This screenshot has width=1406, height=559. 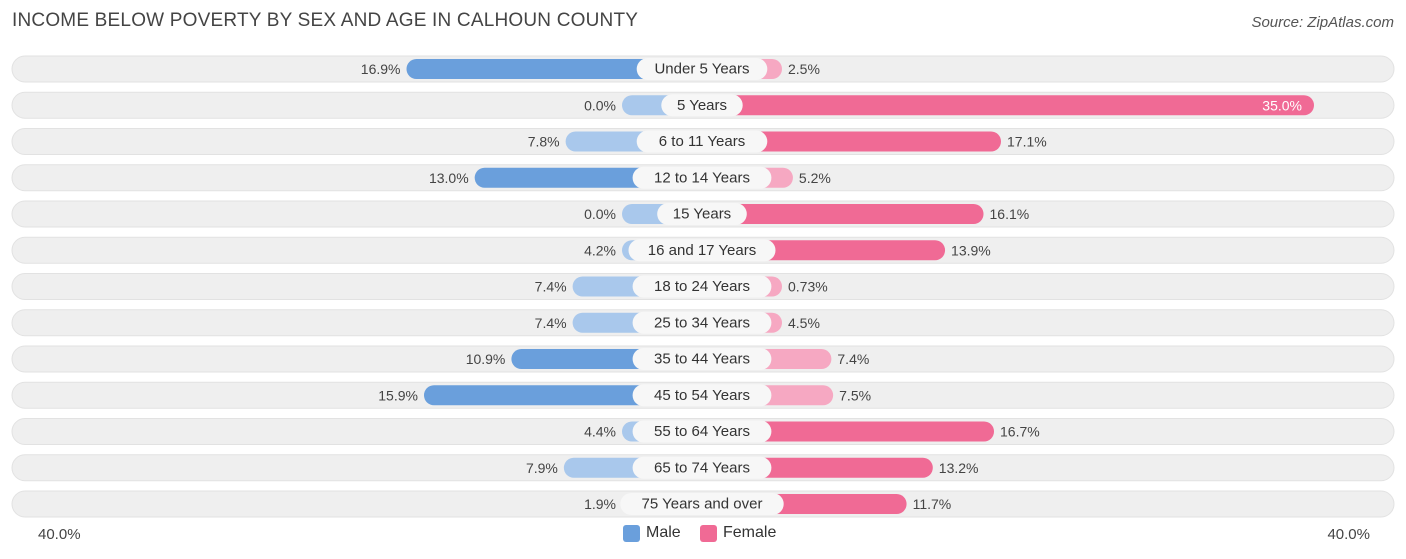 What do you see at coordinates (804, 69) in the screenshot?
I see `female-value-label: 2.5%` at bounding box center [804, 69].